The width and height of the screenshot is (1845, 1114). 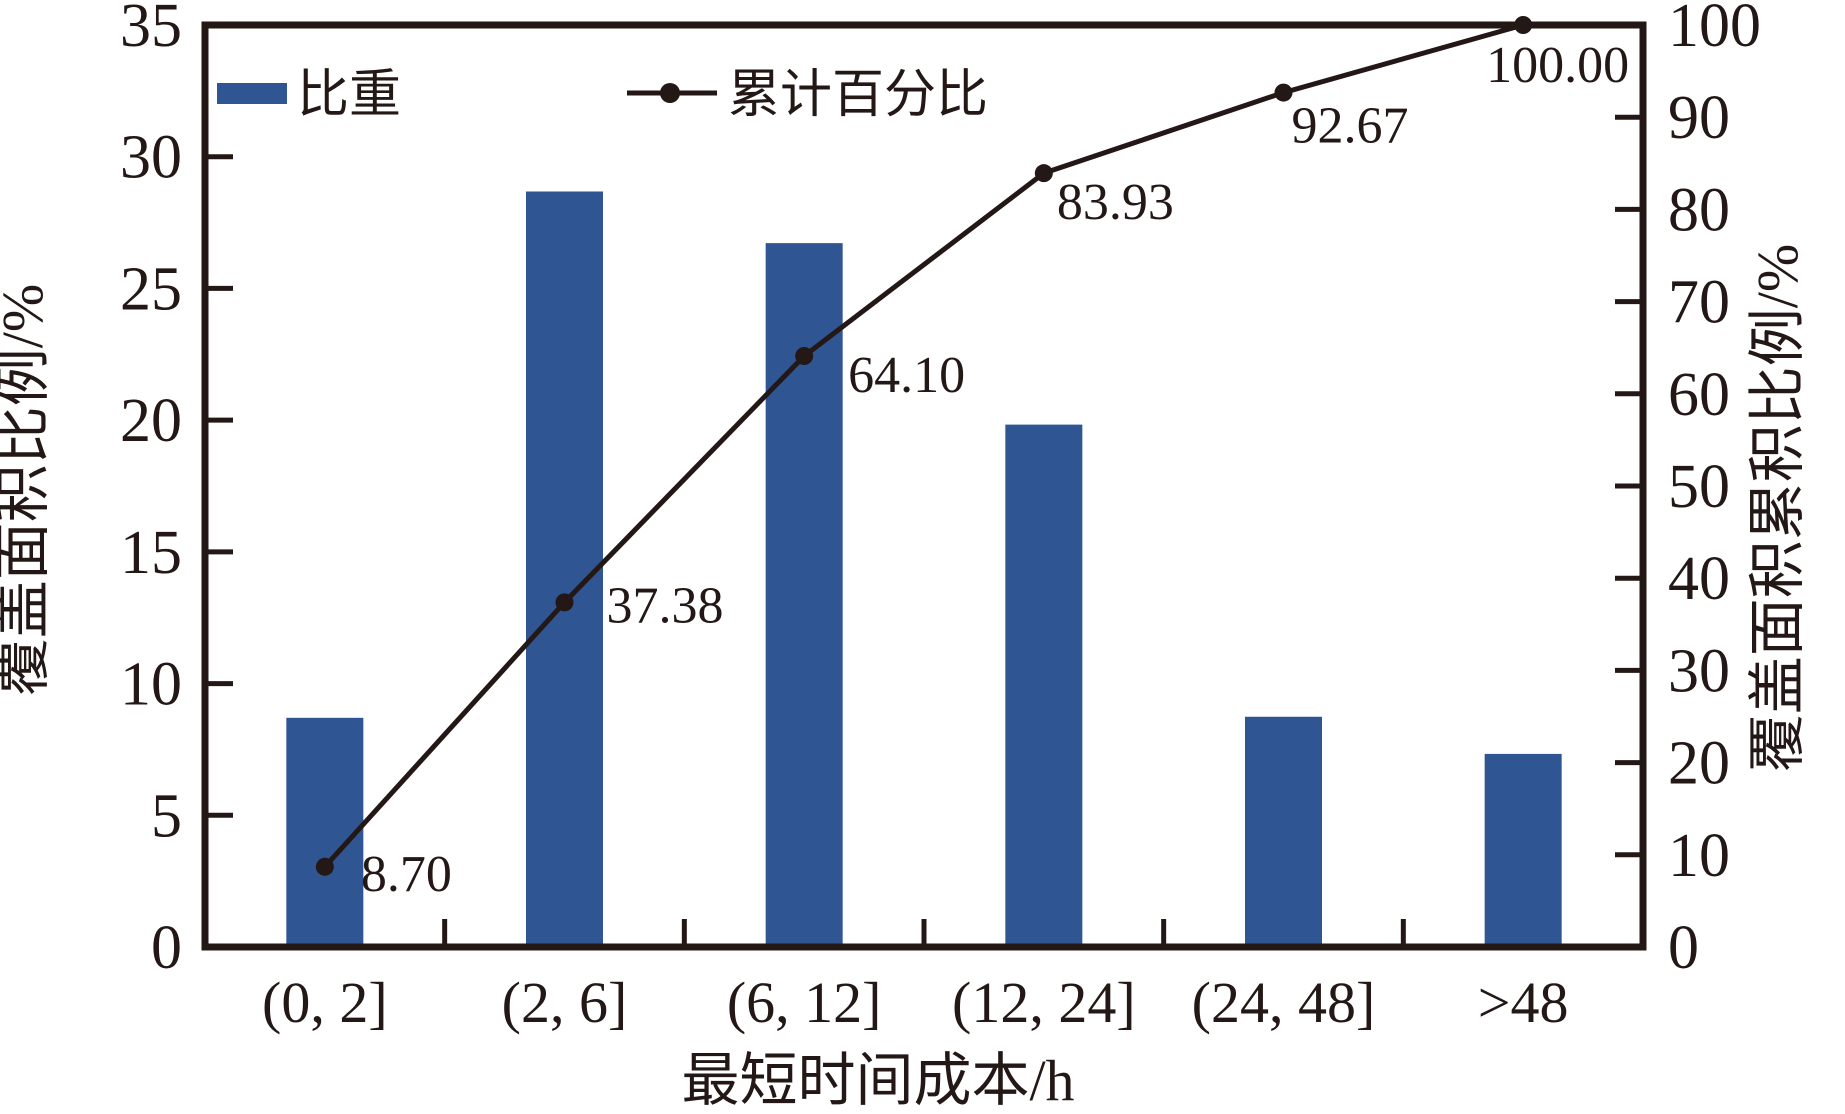 I want to click on cumulative-point-(6, 12], so click(x=804, y=355).